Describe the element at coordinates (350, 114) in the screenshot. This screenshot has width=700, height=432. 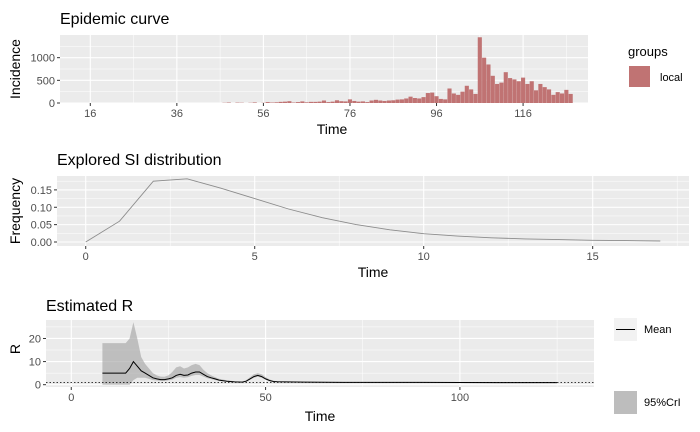
I see `epi-x-tick-label: 76` at that location.